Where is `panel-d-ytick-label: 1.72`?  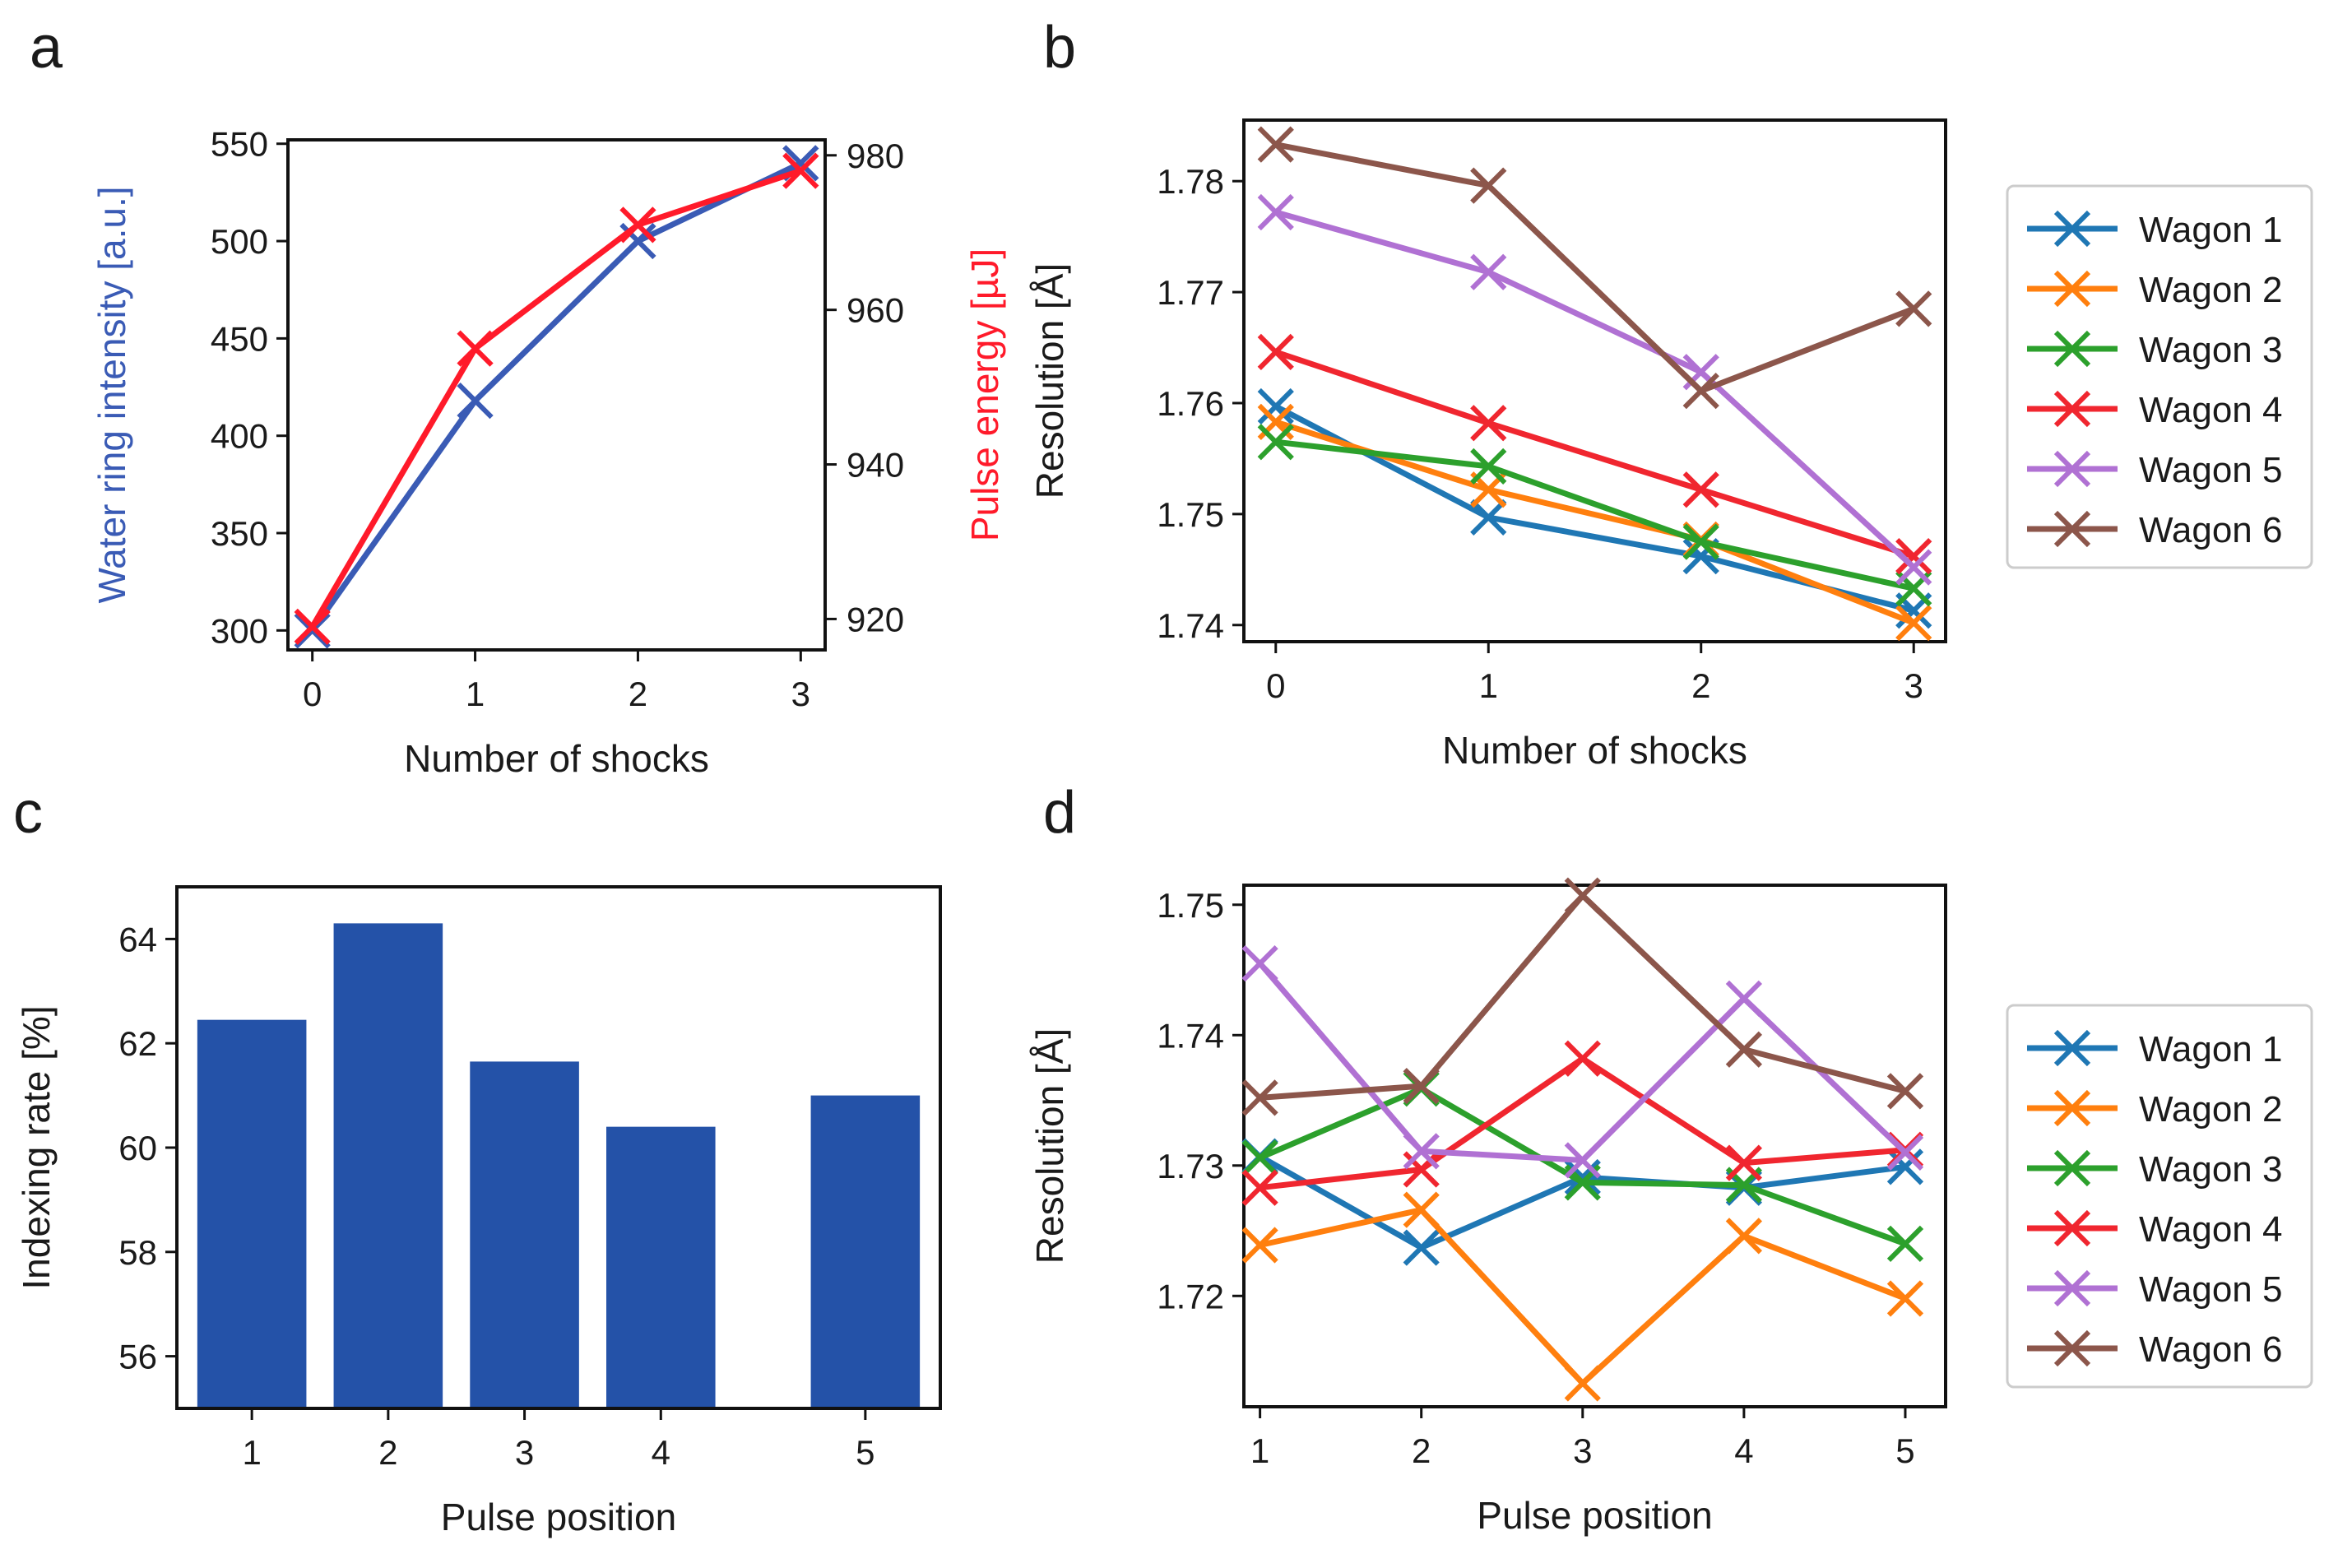 panel-d-ytick-label: 1.72 is located at coordinates (1190, 1296).